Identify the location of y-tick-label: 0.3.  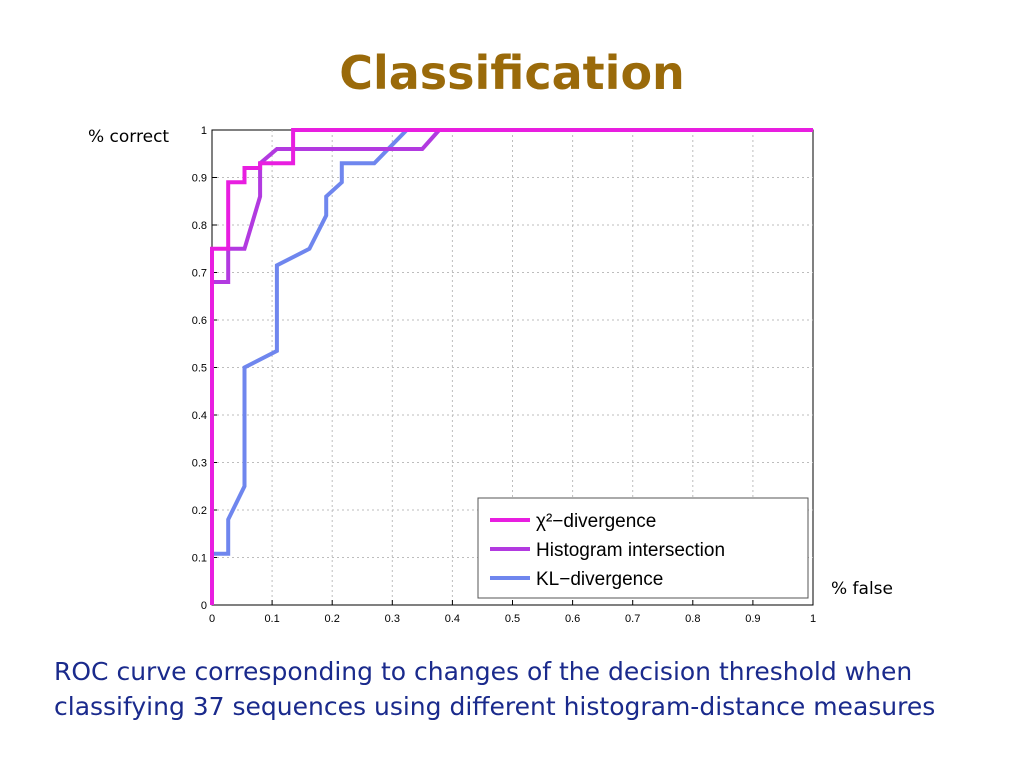
(199, 464).